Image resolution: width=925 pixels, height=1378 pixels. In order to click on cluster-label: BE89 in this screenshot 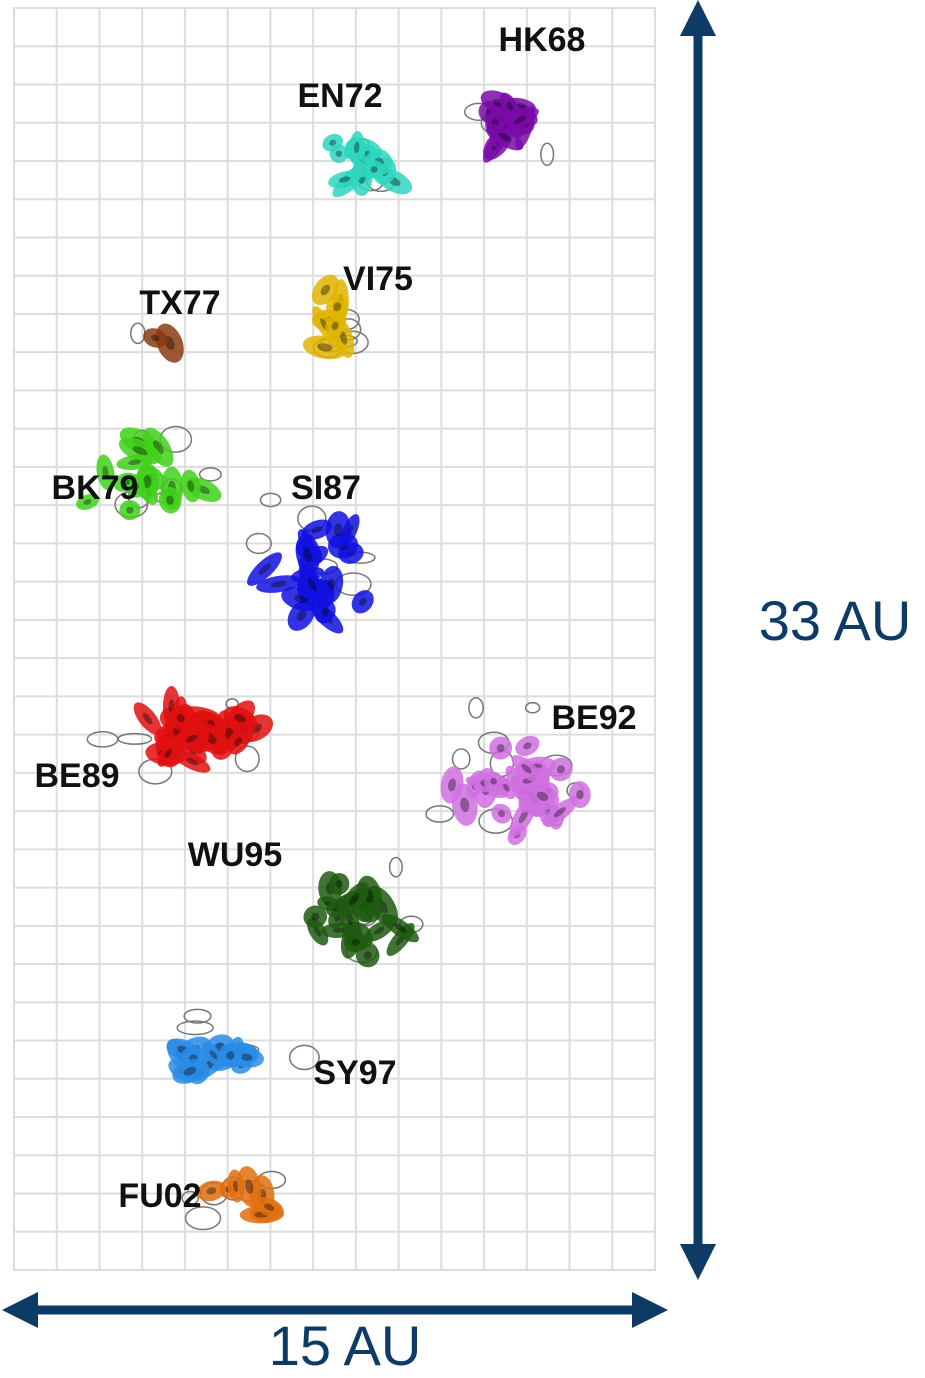, I will do `click(76, 776)`.